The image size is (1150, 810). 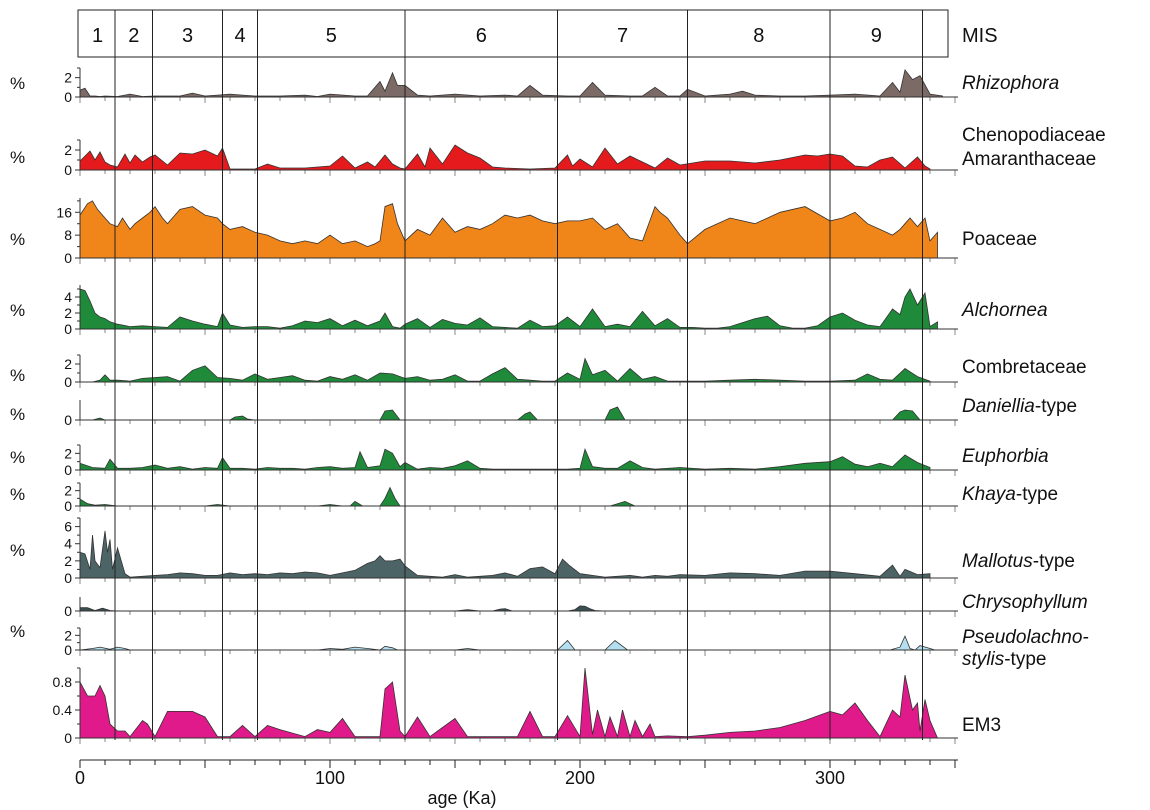 What do you see at coordinates (505, 157) in the screenshot?
I see `series-area-cheno-amaranth` at bounding box center [505, 157].